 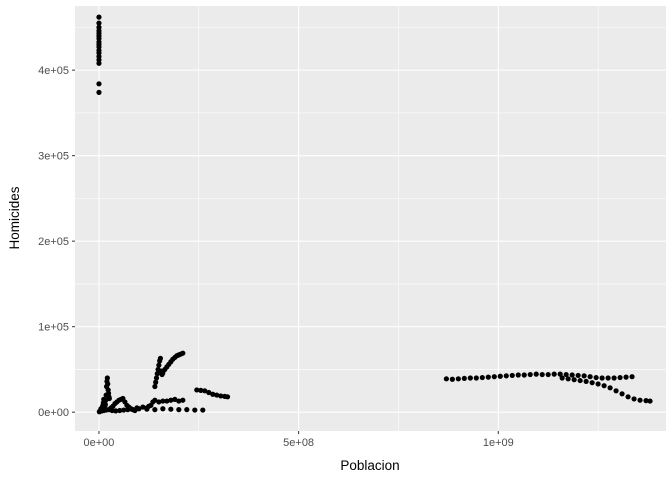 I want to click on x-tick-label: 1e+09, so click(x=498, y=443).